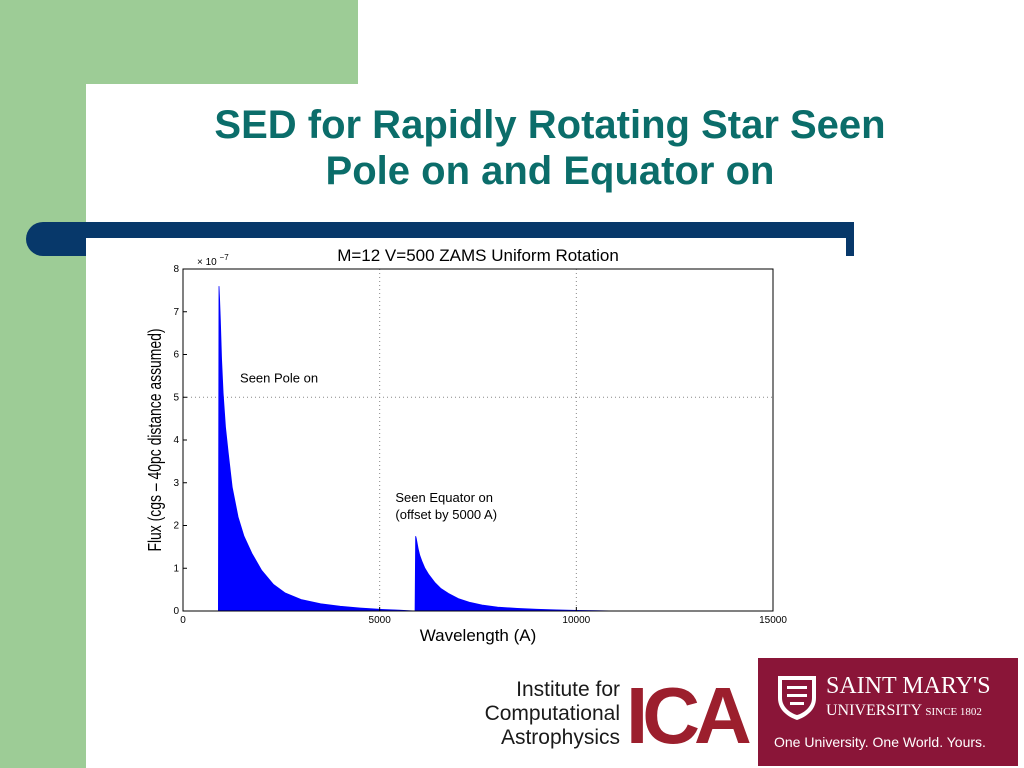  I want to click on series-equator-on, so click(515, 574).